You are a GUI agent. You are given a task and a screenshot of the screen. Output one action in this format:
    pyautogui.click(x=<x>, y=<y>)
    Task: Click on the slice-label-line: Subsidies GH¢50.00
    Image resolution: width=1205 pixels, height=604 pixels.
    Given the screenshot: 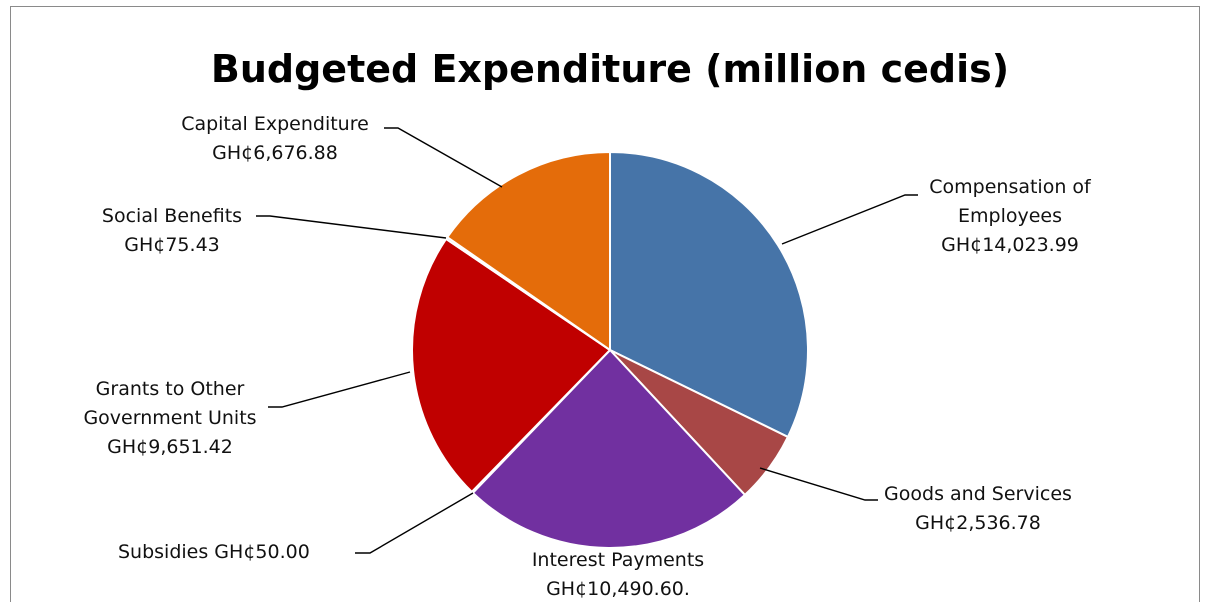 What is the action you would take?
    pyautogui.click(x=214, y=552)
    